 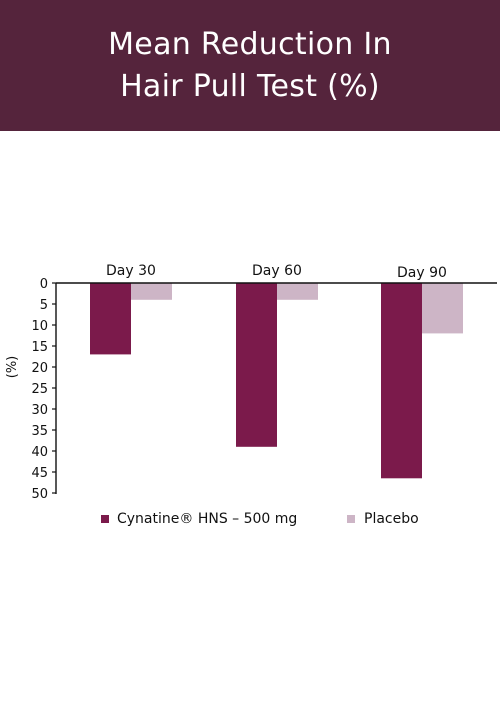 I want to click on y-tick-label: 10, so click(x=39, y=326).